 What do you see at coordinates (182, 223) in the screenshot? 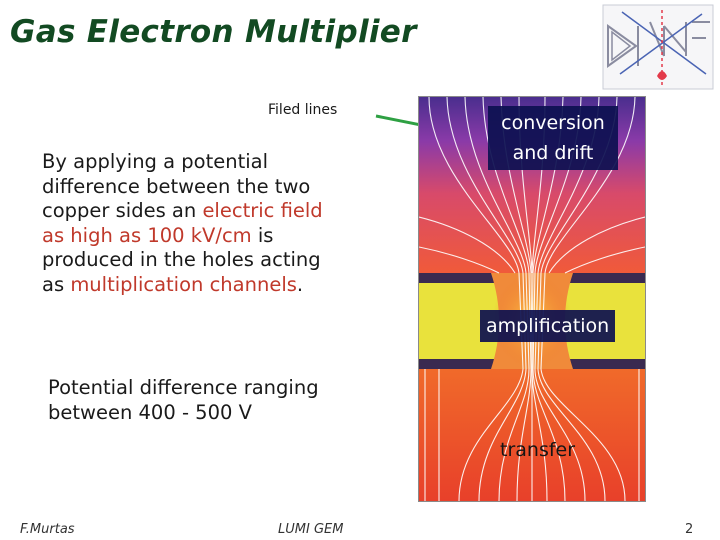
I see `electric-field-highlight: electric field as high as 100 kV/cm` at bounding box center [182, 223].